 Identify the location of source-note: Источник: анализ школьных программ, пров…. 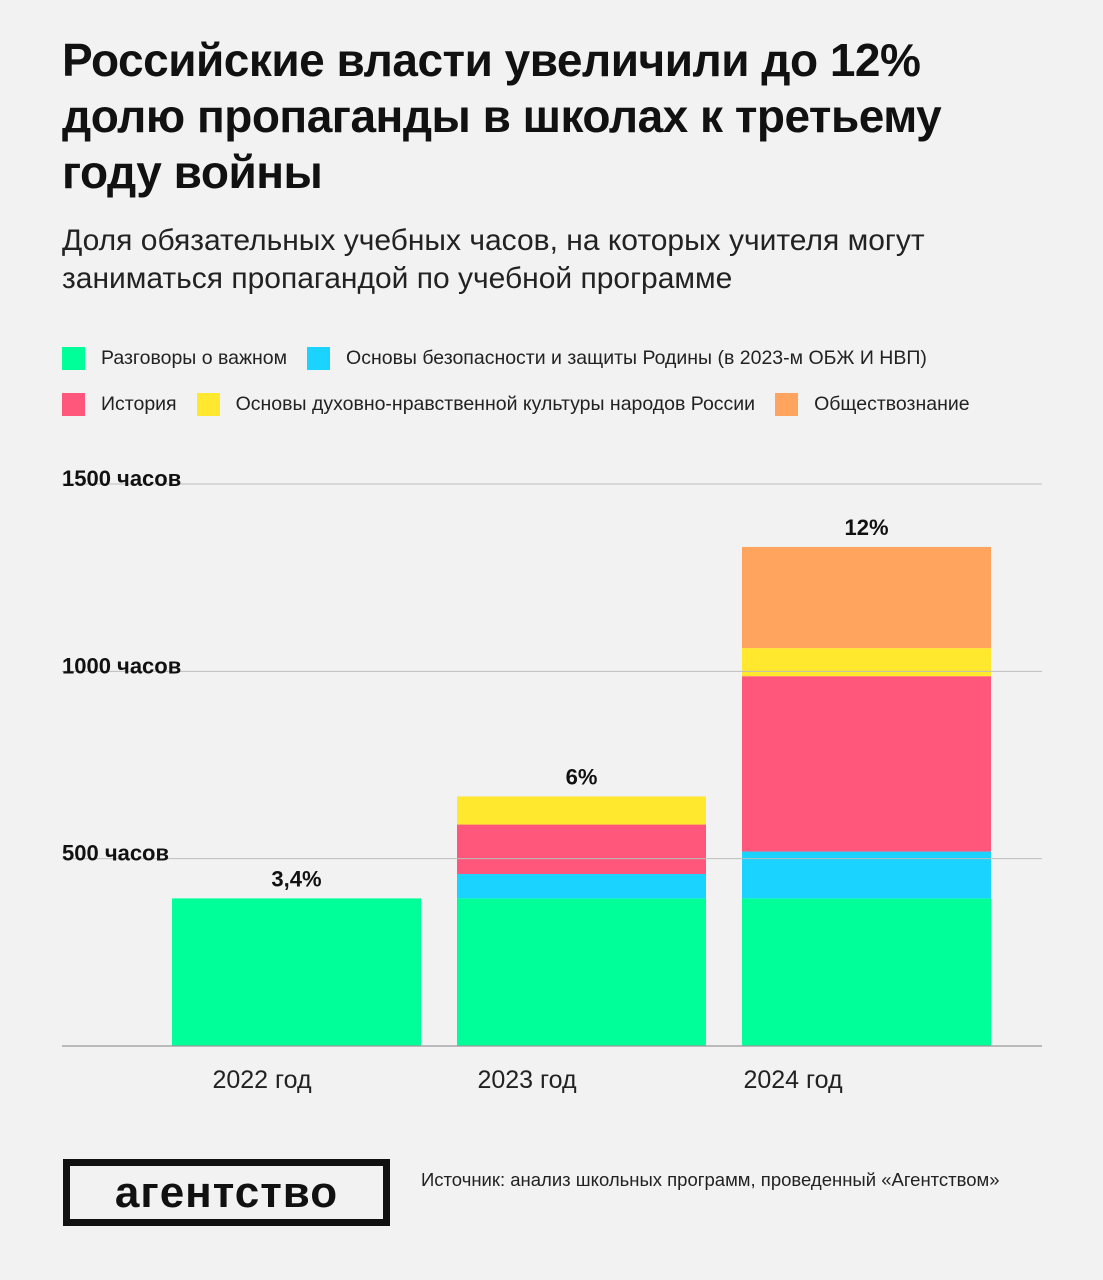
(710, 1179).